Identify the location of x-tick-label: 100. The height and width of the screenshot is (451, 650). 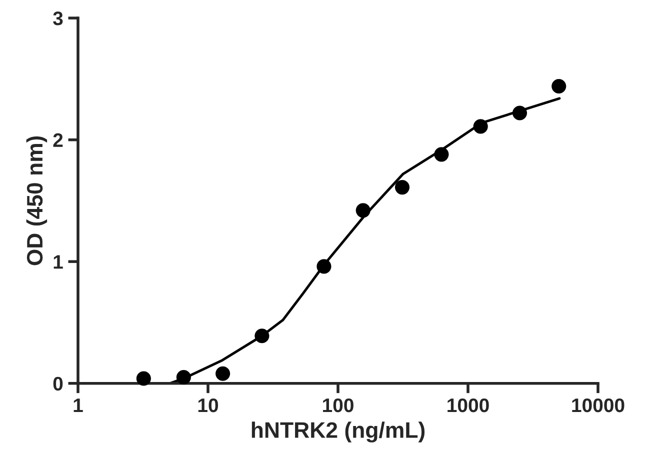
(338, 405).